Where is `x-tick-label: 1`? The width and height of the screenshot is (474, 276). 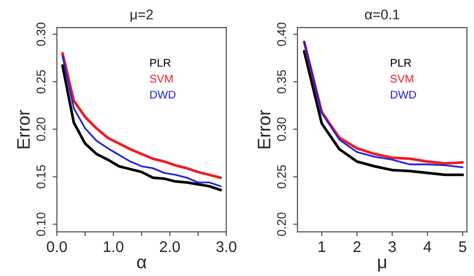
x-tick-label: 1 is located at coordinates (322, 246).